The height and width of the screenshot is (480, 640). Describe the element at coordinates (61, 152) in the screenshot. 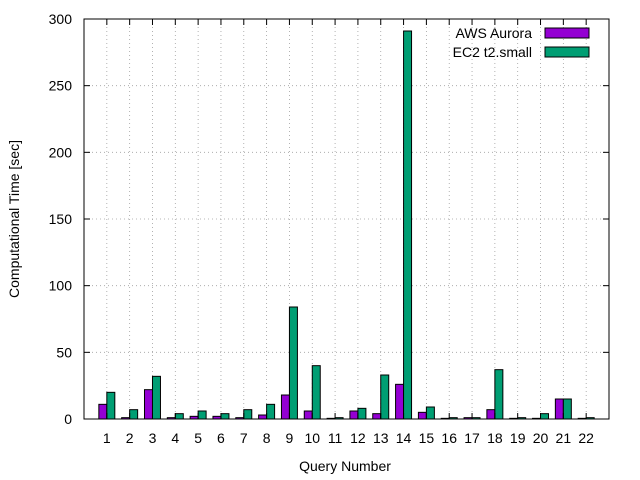

I see `y-tick-label: 200` at that location.